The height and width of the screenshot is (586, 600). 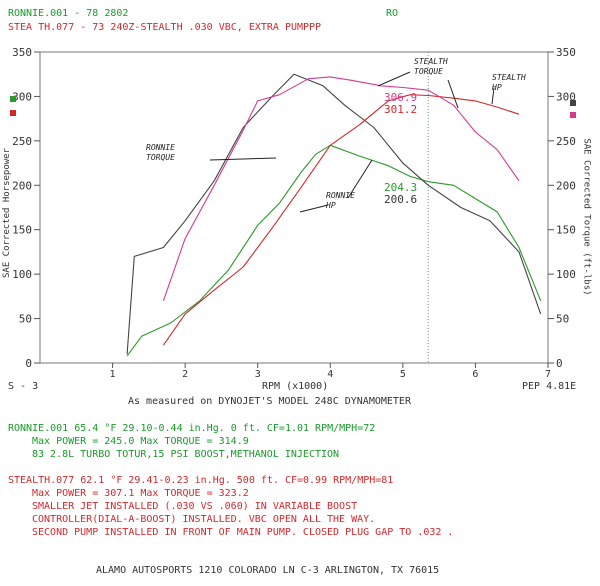 What do you see at coordinates (160, 157) in the screenshot?
I see `annotation-ronnie-torque: TORQUE` at bounding box center [160, 157].